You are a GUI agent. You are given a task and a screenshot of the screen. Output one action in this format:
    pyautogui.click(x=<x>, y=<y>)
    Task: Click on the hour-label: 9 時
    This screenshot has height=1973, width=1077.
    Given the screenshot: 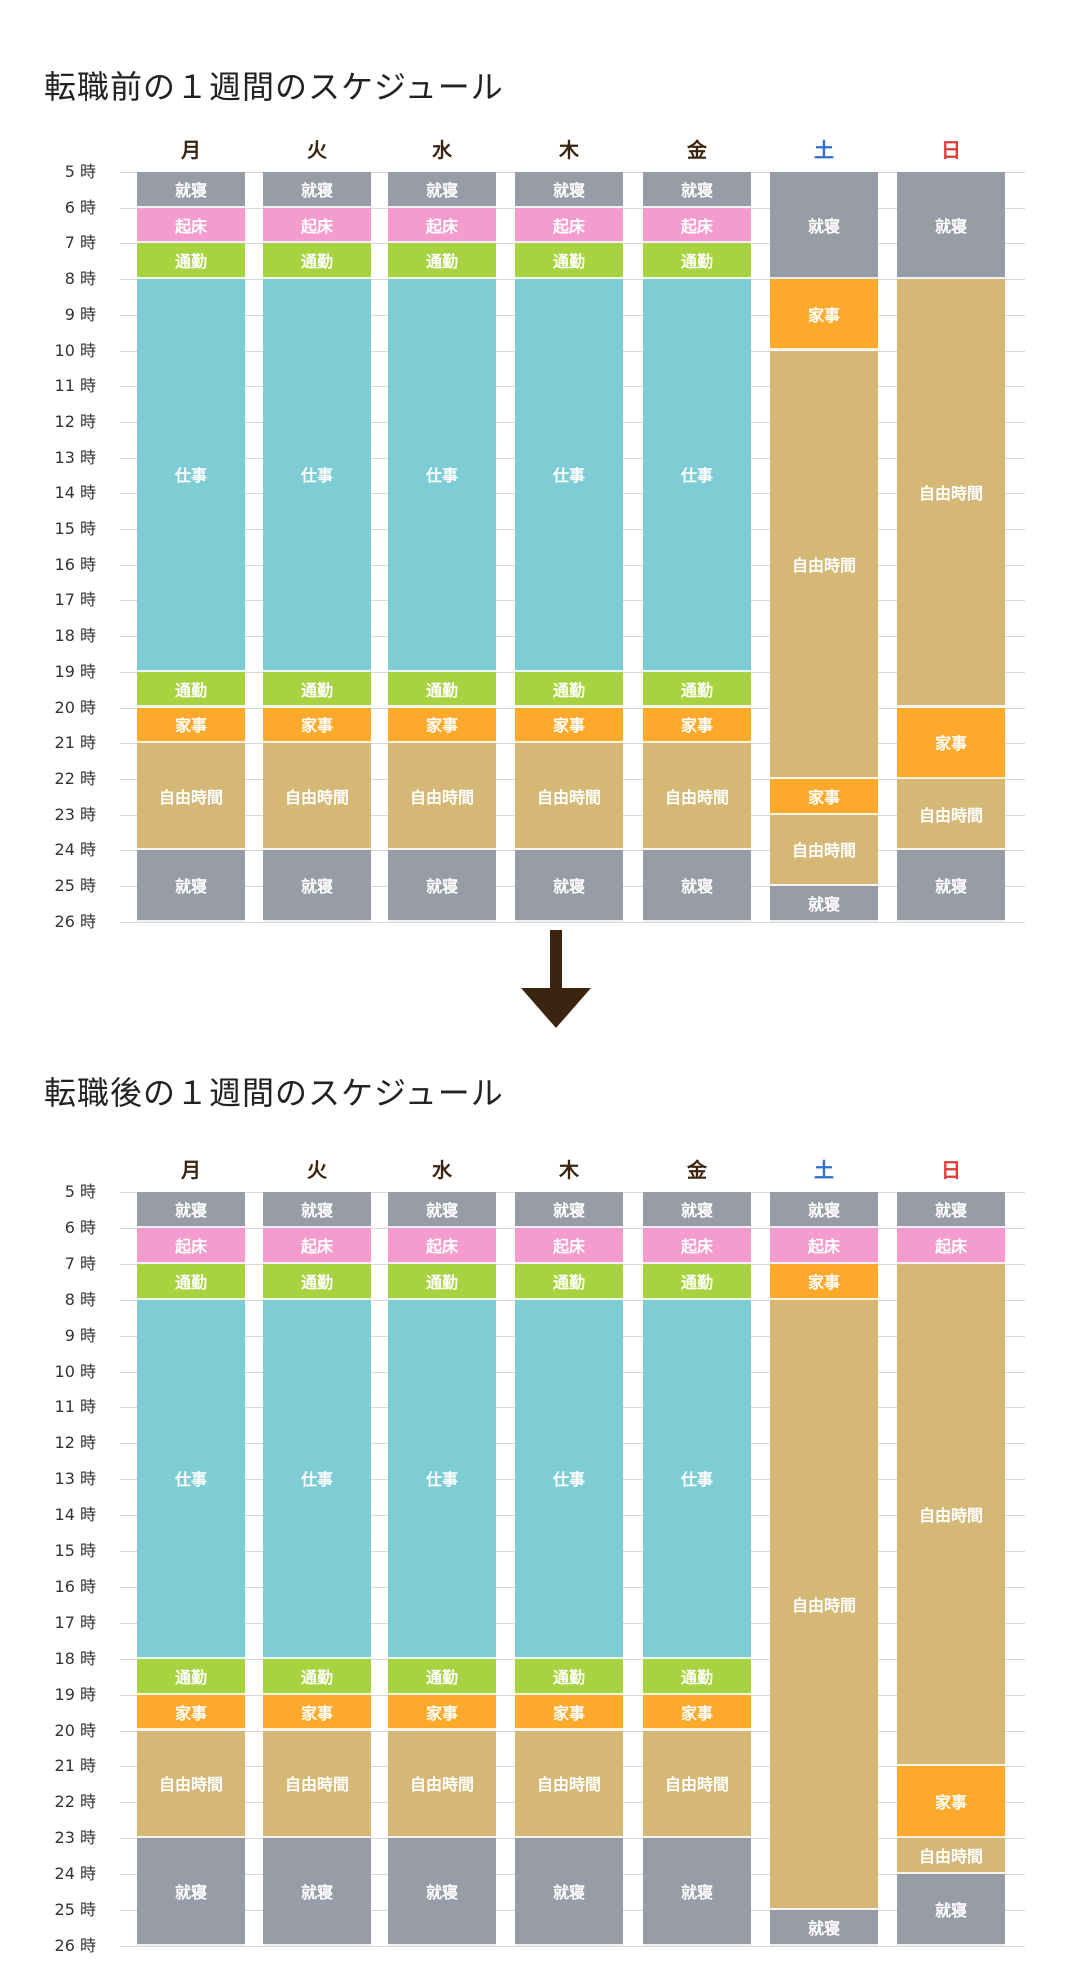 What is the action you would take?
    pyautogui.click(x=80, y=314)
    